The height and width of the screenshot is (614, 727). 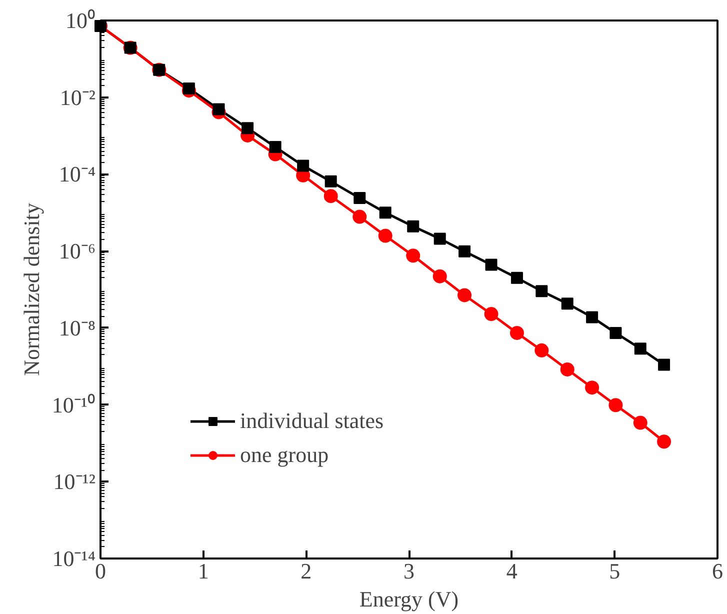 I want to click on y-tick-label: 10⁻⁶, so click(x=77, y=251).